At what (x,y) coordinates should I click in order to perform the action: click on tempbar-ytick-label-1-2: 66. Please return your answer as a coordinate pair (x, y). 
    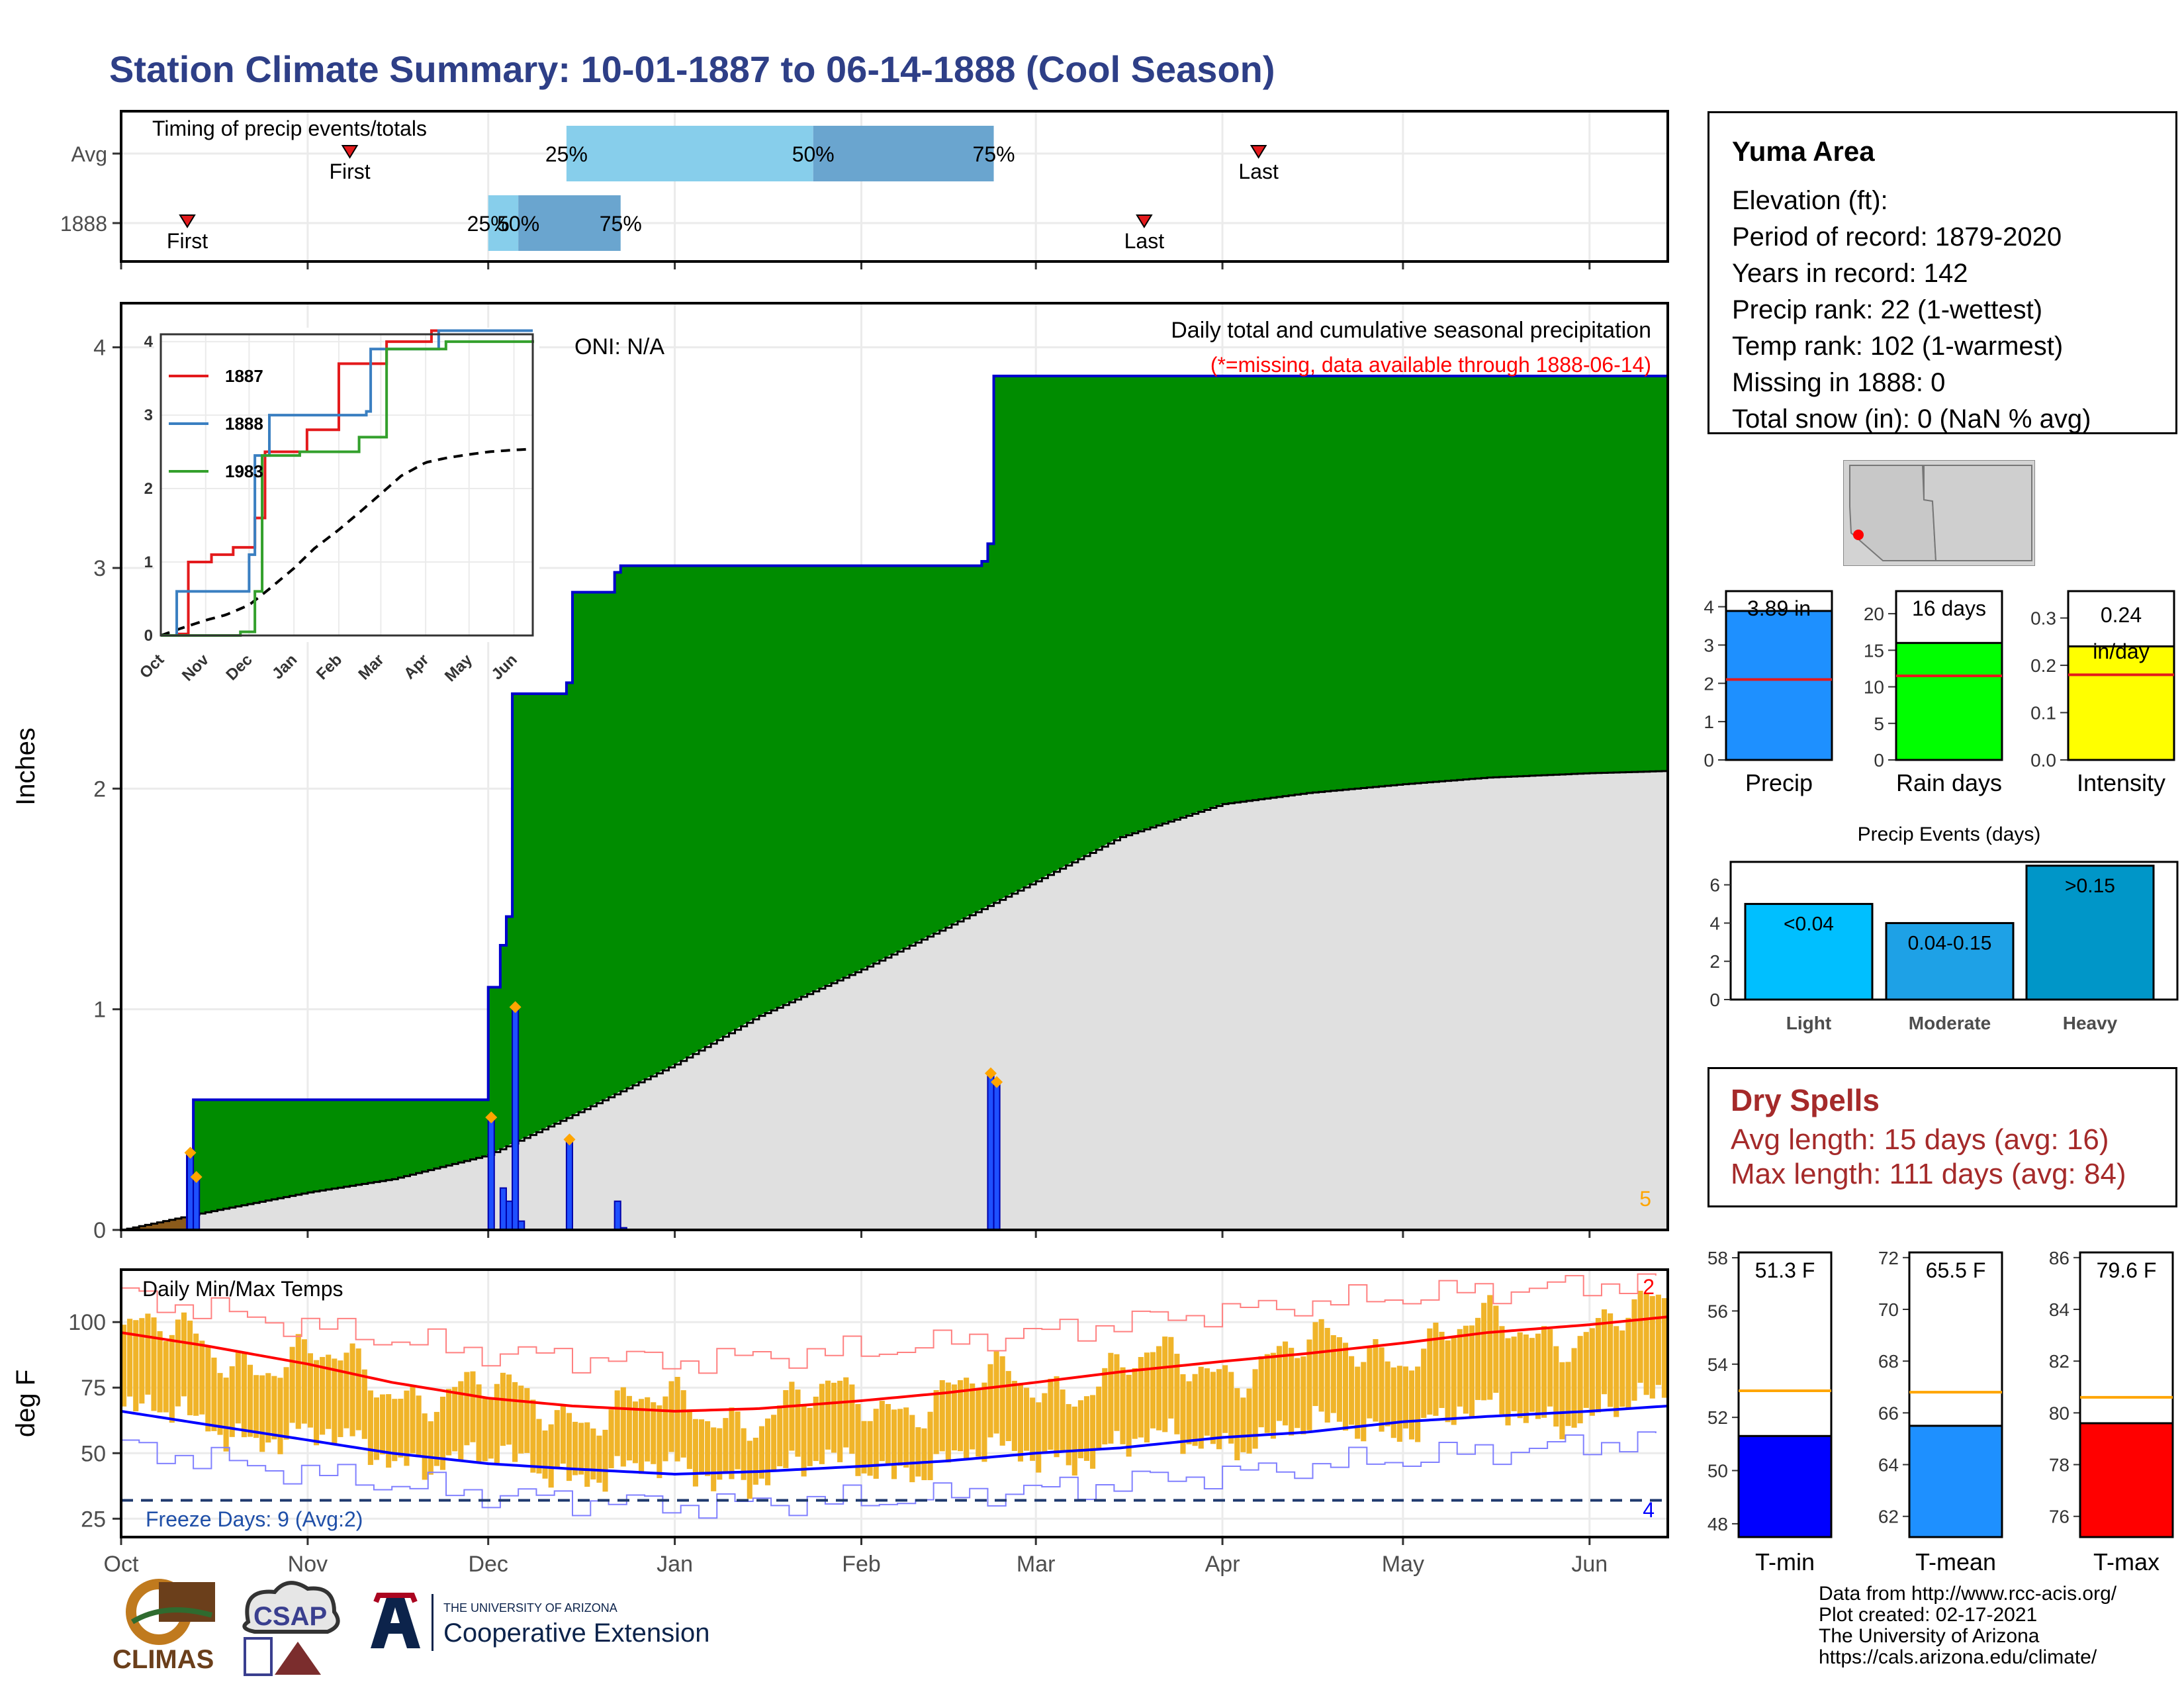
    Looking at the image, I should click on (1888, 1413).